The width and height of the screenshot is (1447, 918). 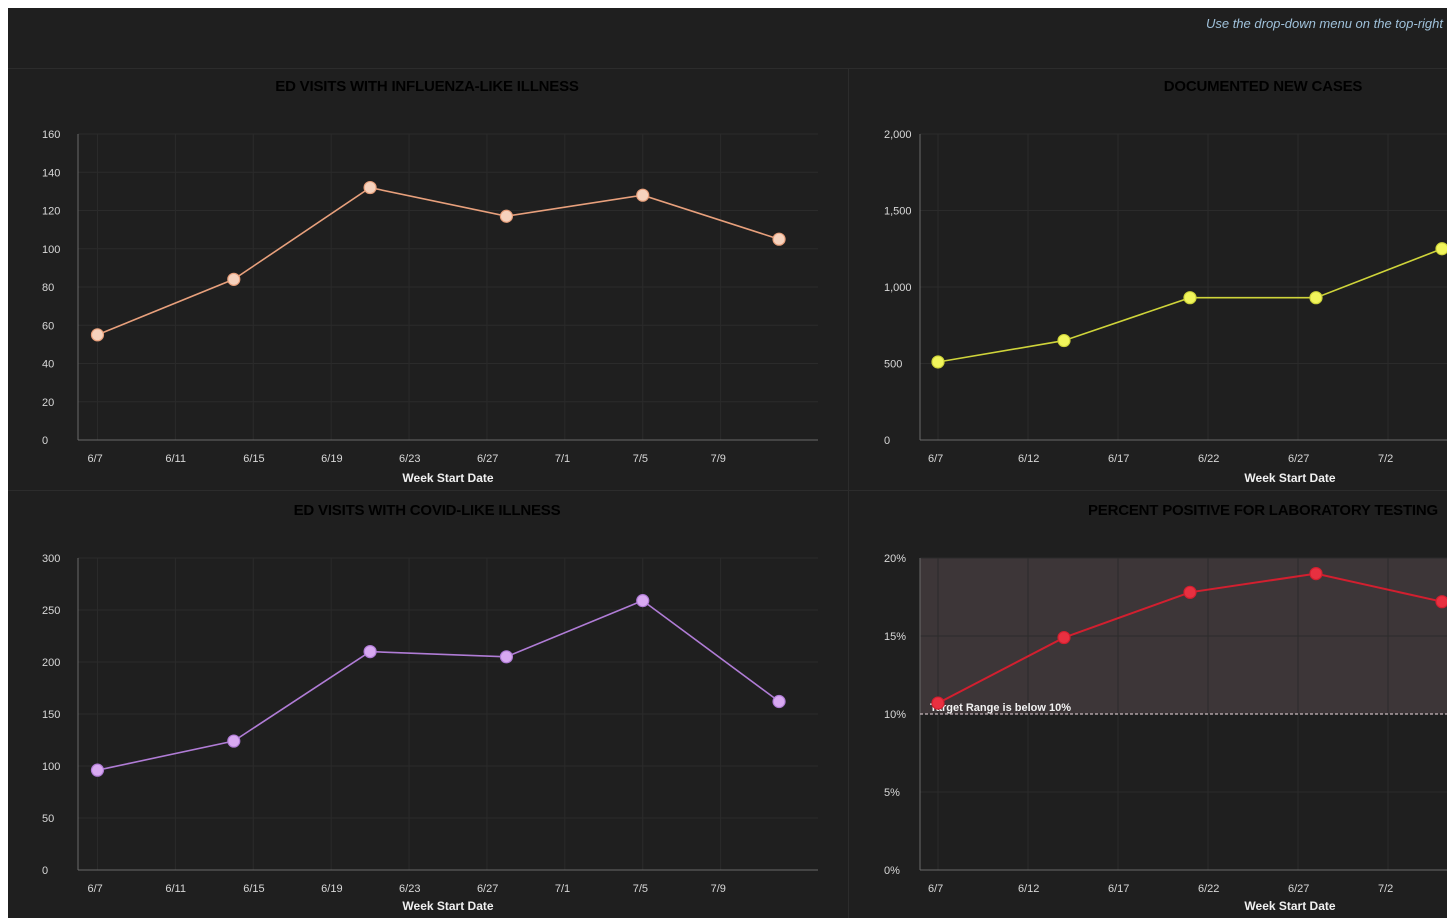 What do you see at coordinates (898, 288) in the screenshot?
I see `cases-y-tick-label: 1,000` at bounding box center [898, 288].